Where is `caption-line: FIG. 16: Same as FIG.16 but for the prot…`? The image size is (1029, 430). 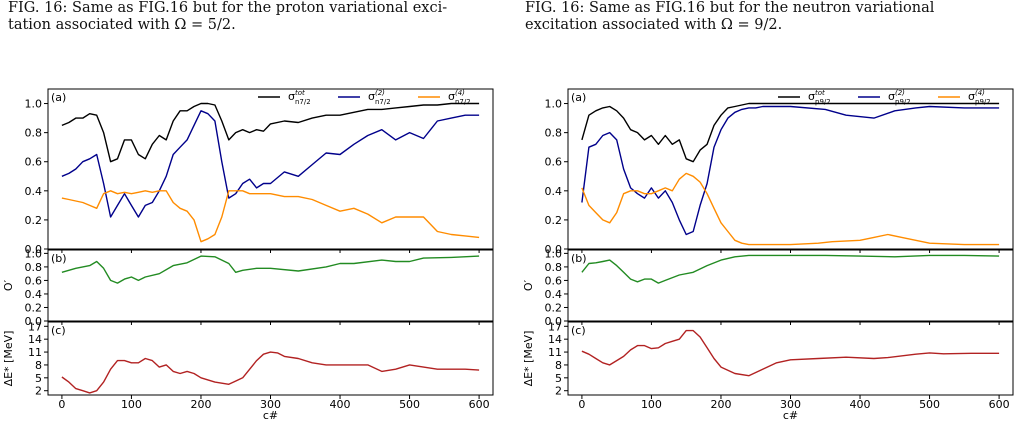
caption-line: FIG. 16: Same as FIG.16 but for the prot… is located at coordinates (228, 8).